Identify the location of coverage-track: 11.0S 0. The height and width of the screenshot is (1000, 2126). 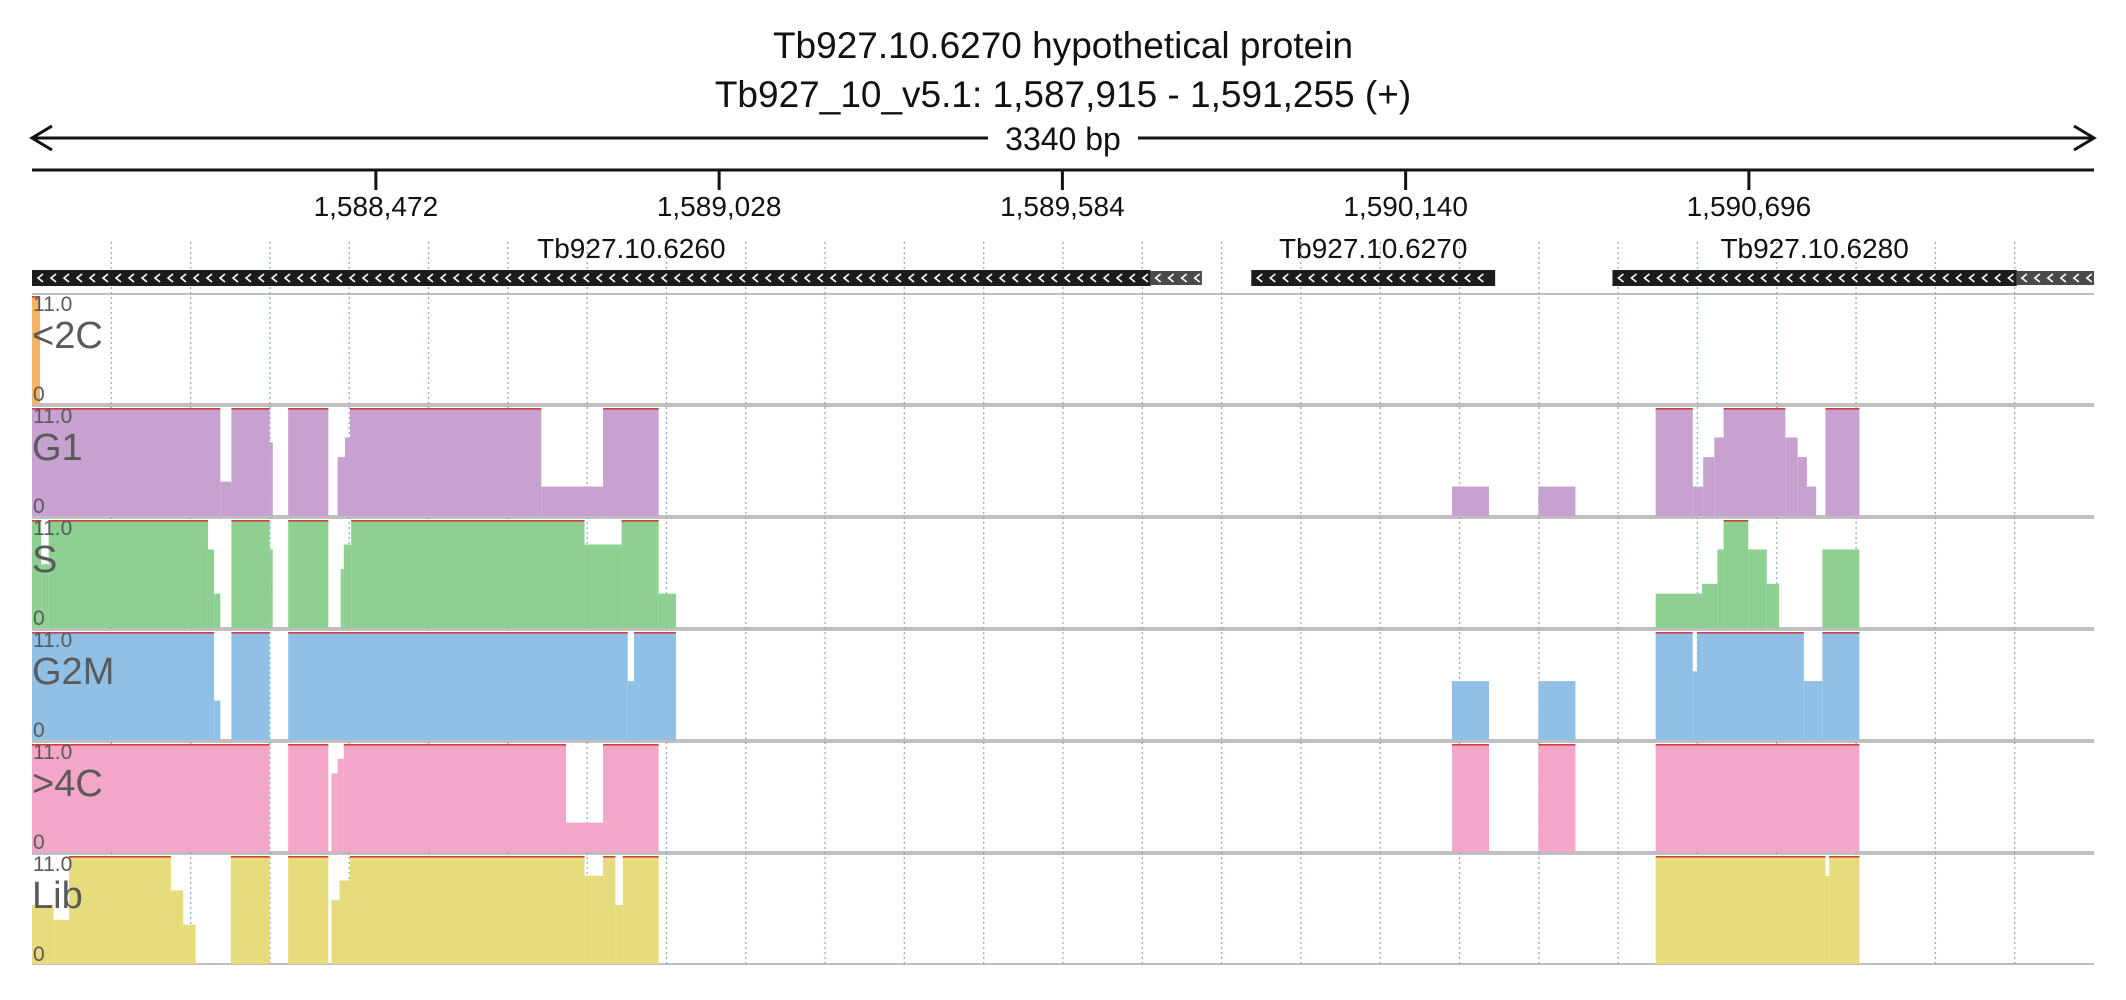
(1063, 573).